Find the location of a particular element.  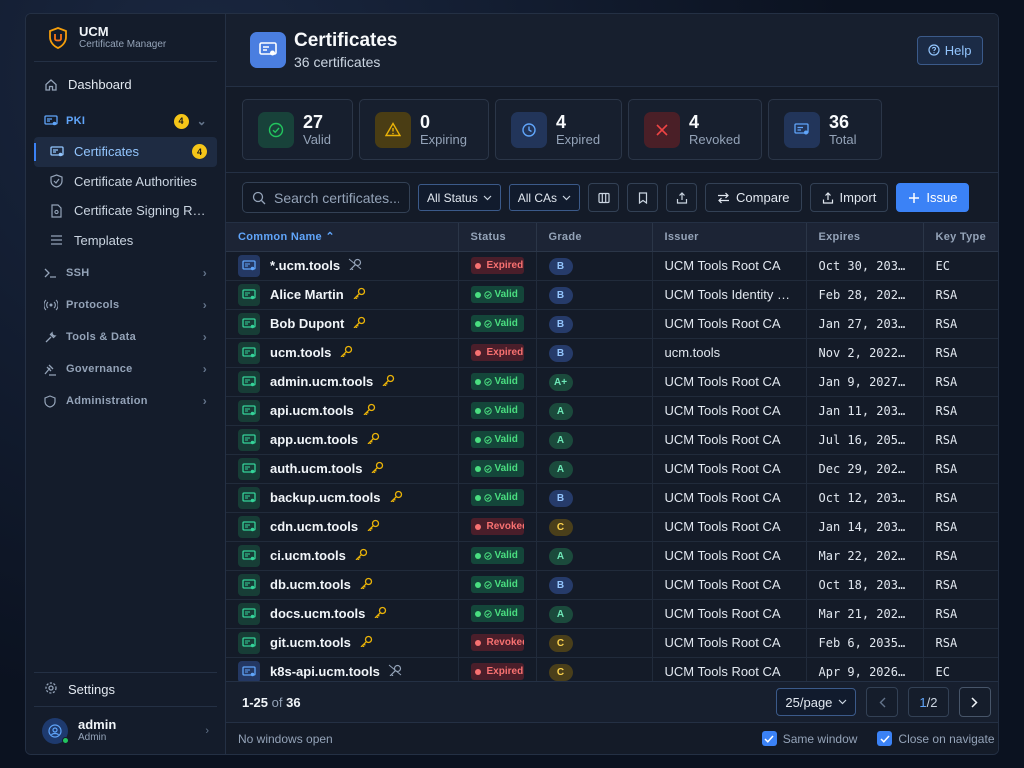

common-name-text: ci.ucm.tools is located at coordinates (308, 555).